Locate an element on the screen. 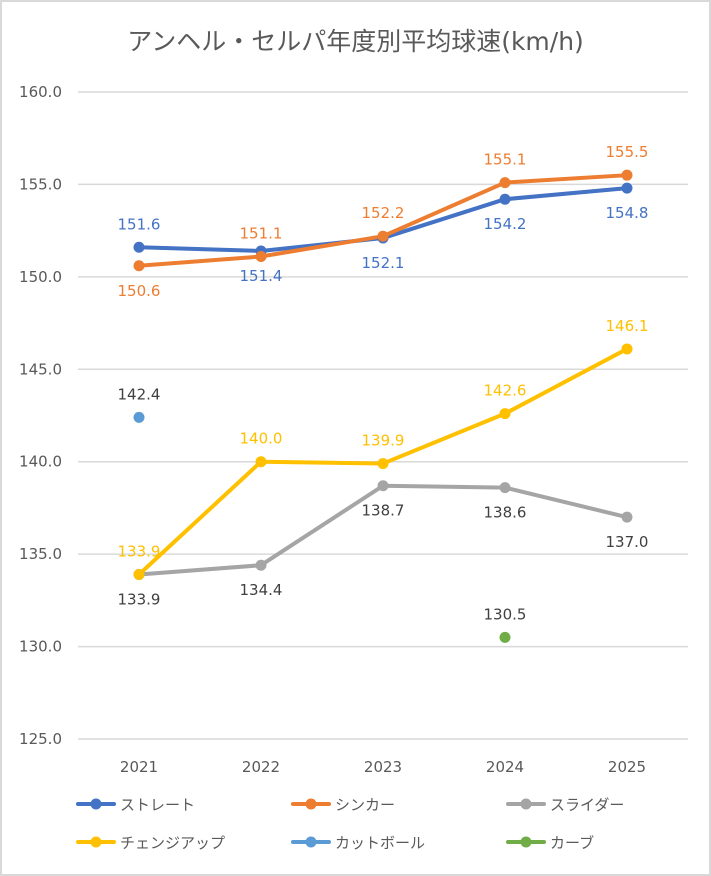  legend-item: スライダー is located at coordinates (565, 804).